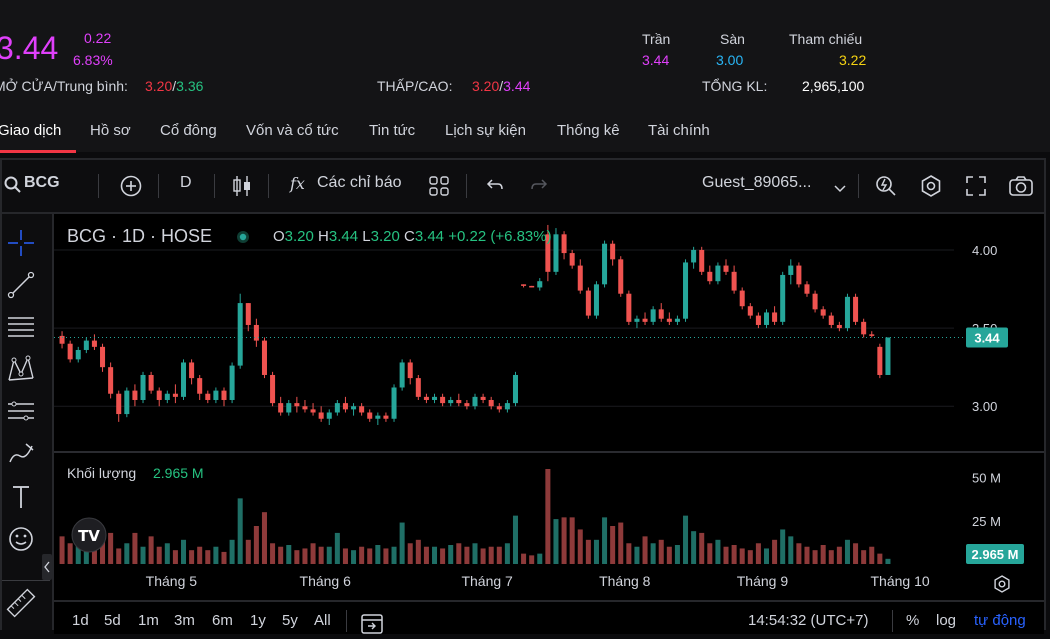  I want to click on text-tool-icon, so click(21, 497).